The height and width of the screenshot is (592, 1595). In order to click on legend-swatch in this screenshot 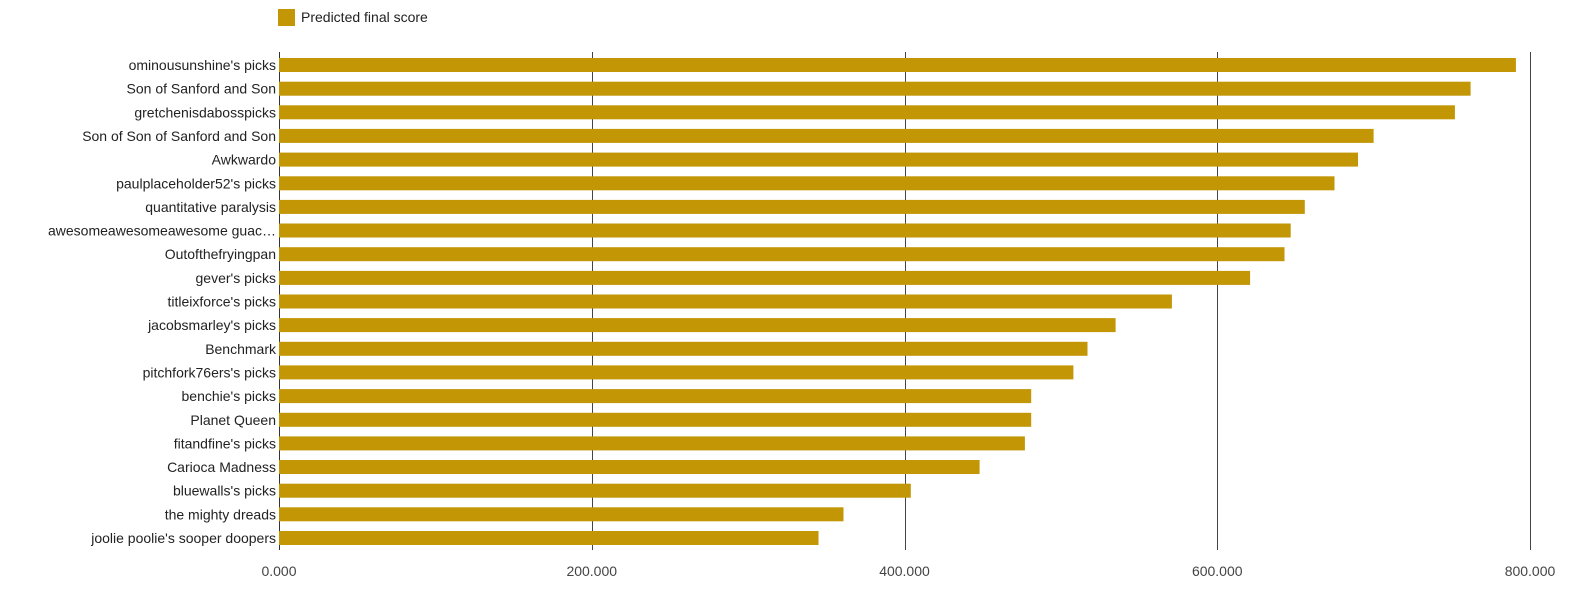, I will do `click(286, 17)`.